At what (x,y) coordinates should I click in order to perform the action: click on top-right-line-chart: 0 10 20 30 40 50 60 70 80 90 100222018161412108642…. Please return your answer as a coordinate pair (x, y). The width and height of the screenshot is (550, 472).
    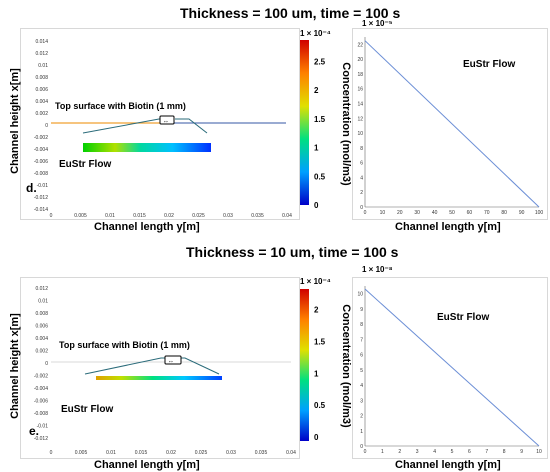
    Looking at the image, I should click on (450, 126).